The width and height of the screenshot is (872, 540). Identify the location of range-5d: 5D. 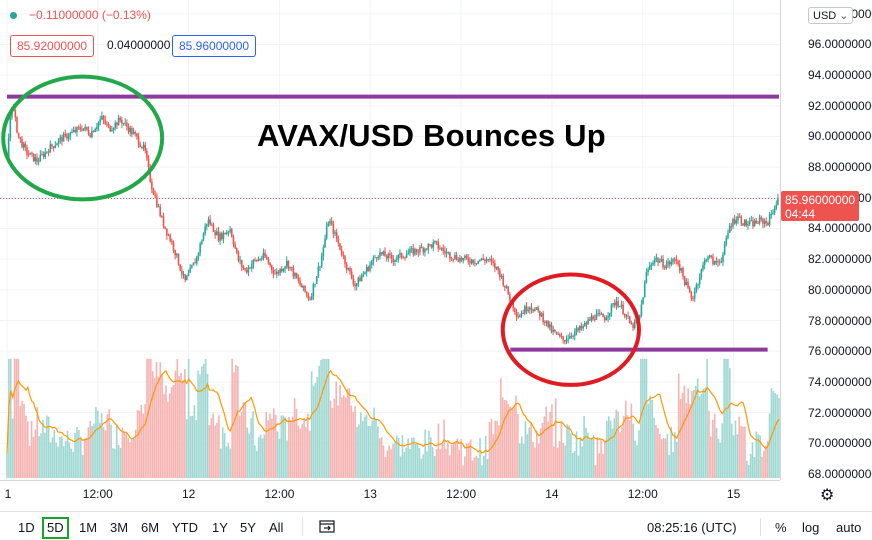
(55, 528).